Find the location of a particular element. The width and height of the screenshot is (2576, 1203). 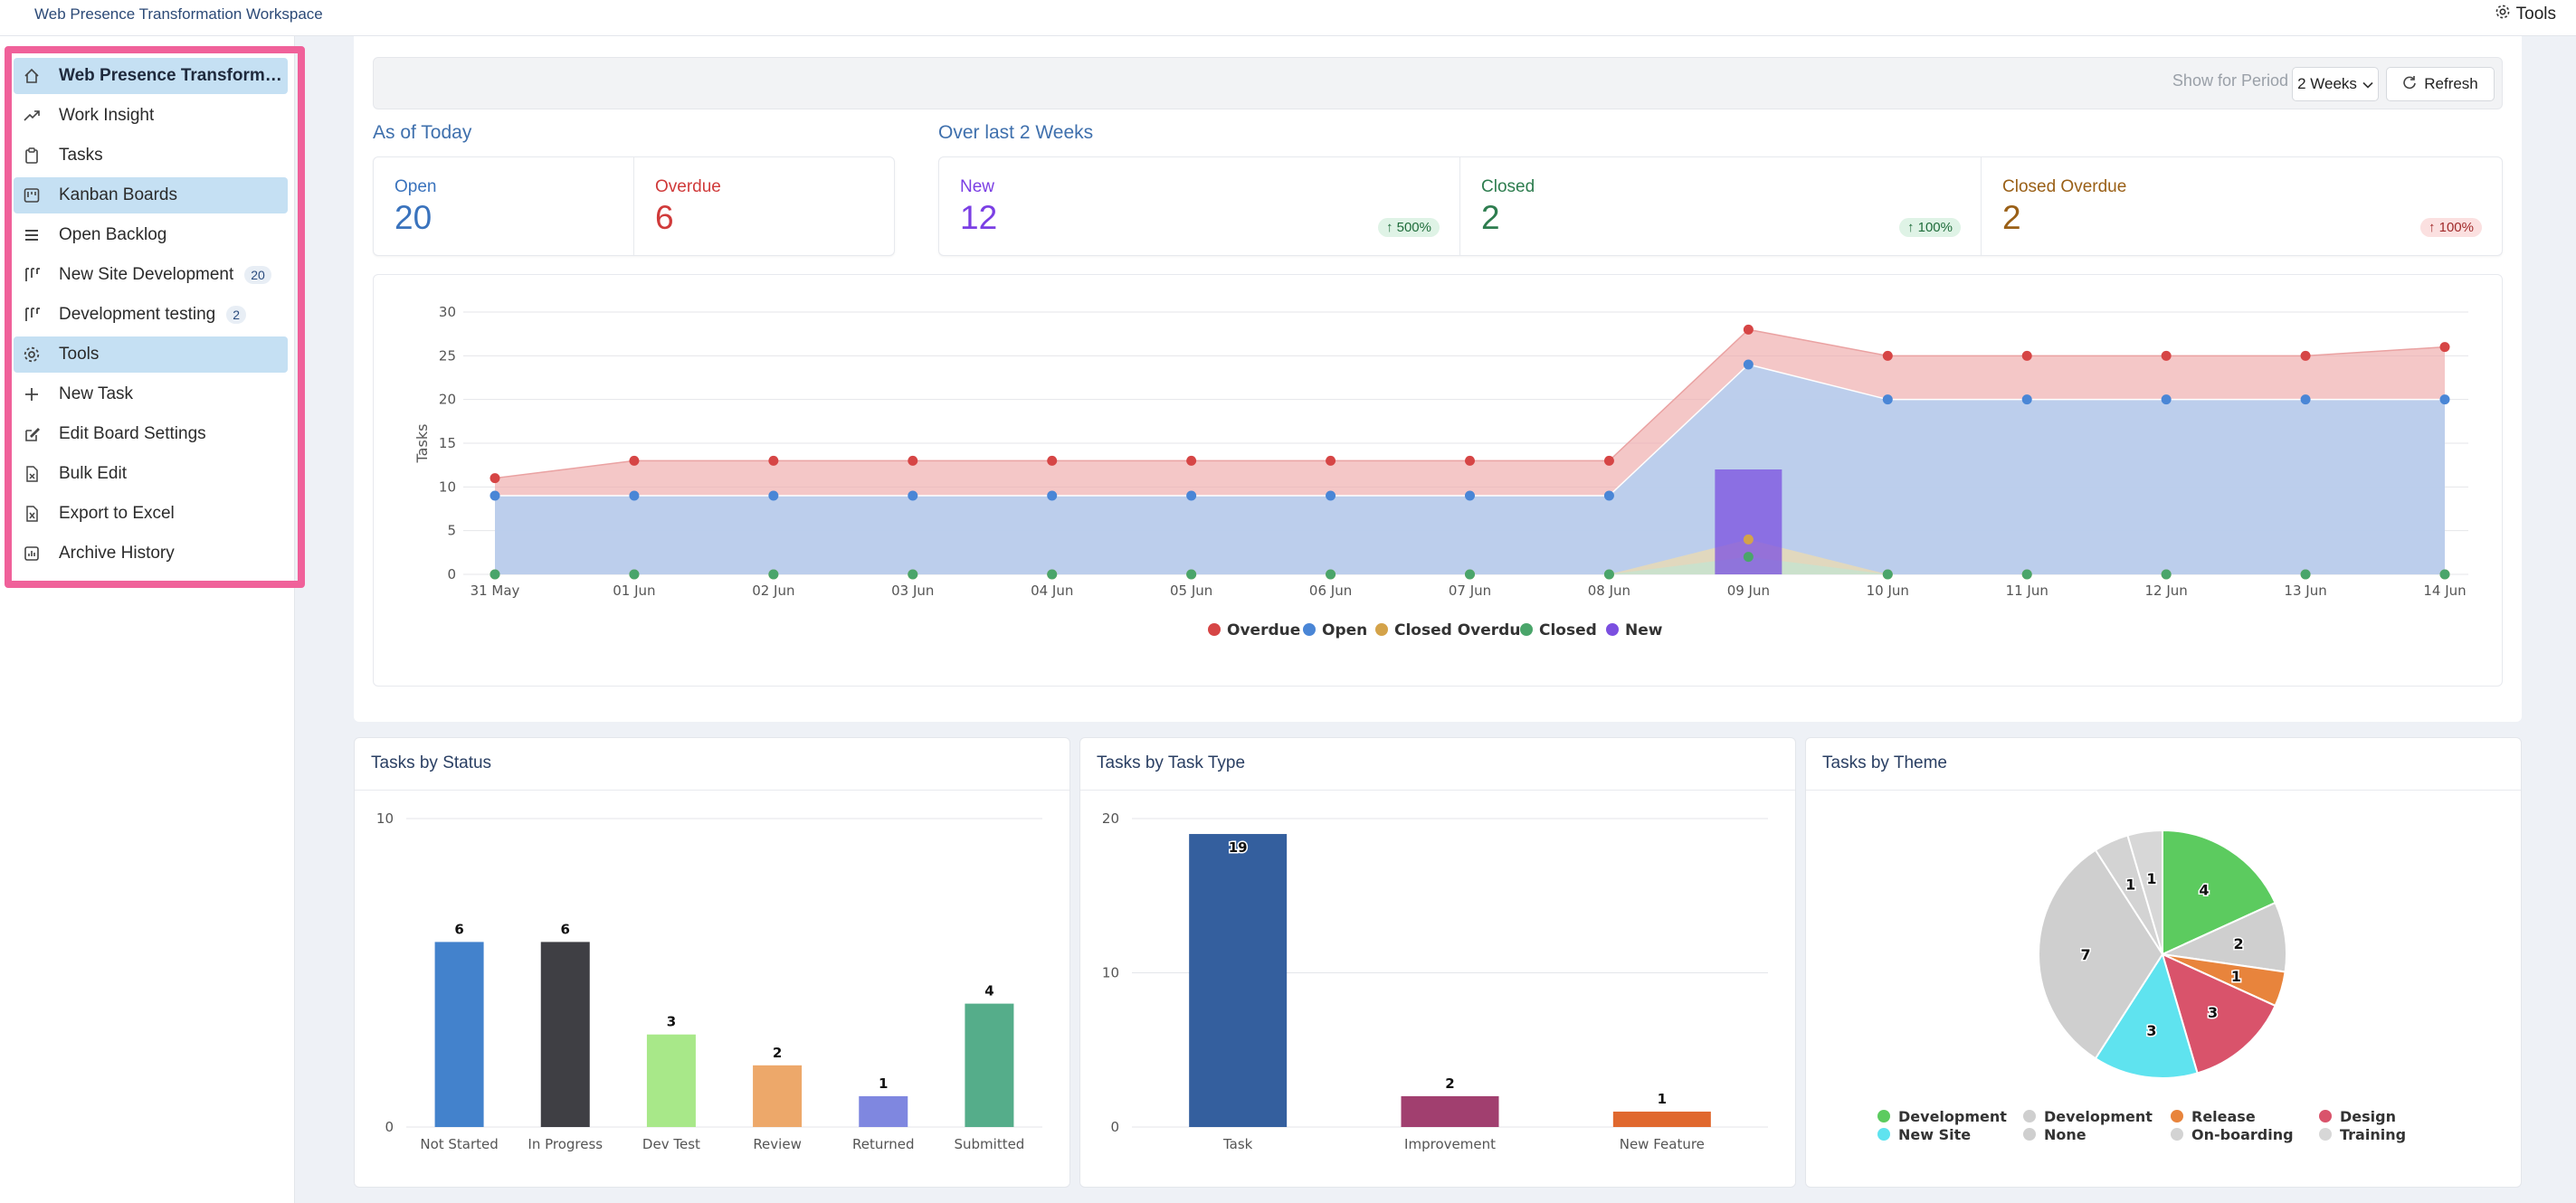

x-tick-label: 01 Jun is located at coordinates (634, 591).